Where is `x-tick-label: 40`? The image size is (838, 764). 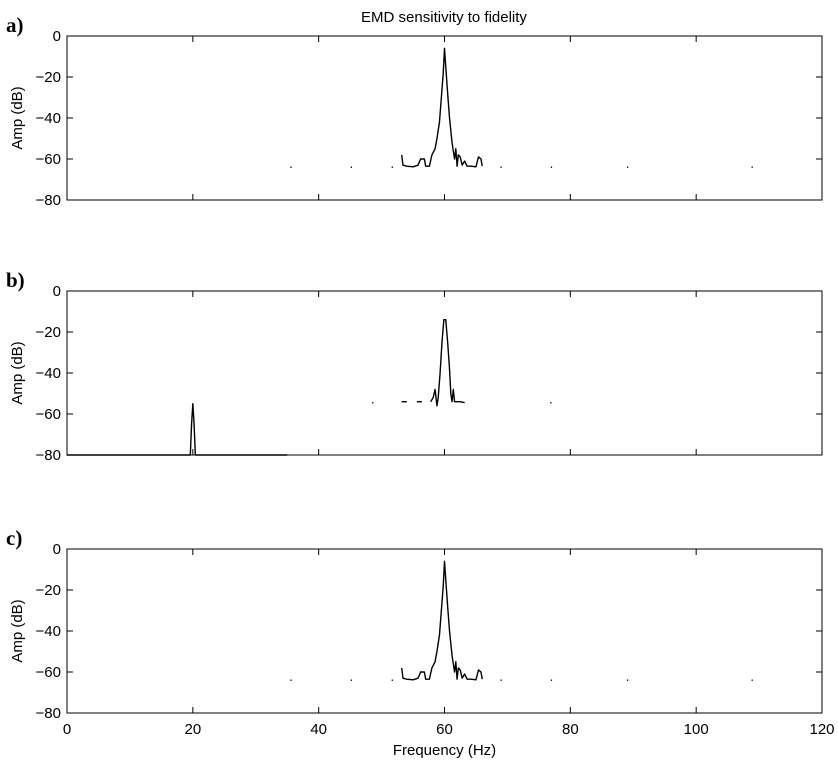 x-tick-label: 40 is located at coordinates (318, 729).